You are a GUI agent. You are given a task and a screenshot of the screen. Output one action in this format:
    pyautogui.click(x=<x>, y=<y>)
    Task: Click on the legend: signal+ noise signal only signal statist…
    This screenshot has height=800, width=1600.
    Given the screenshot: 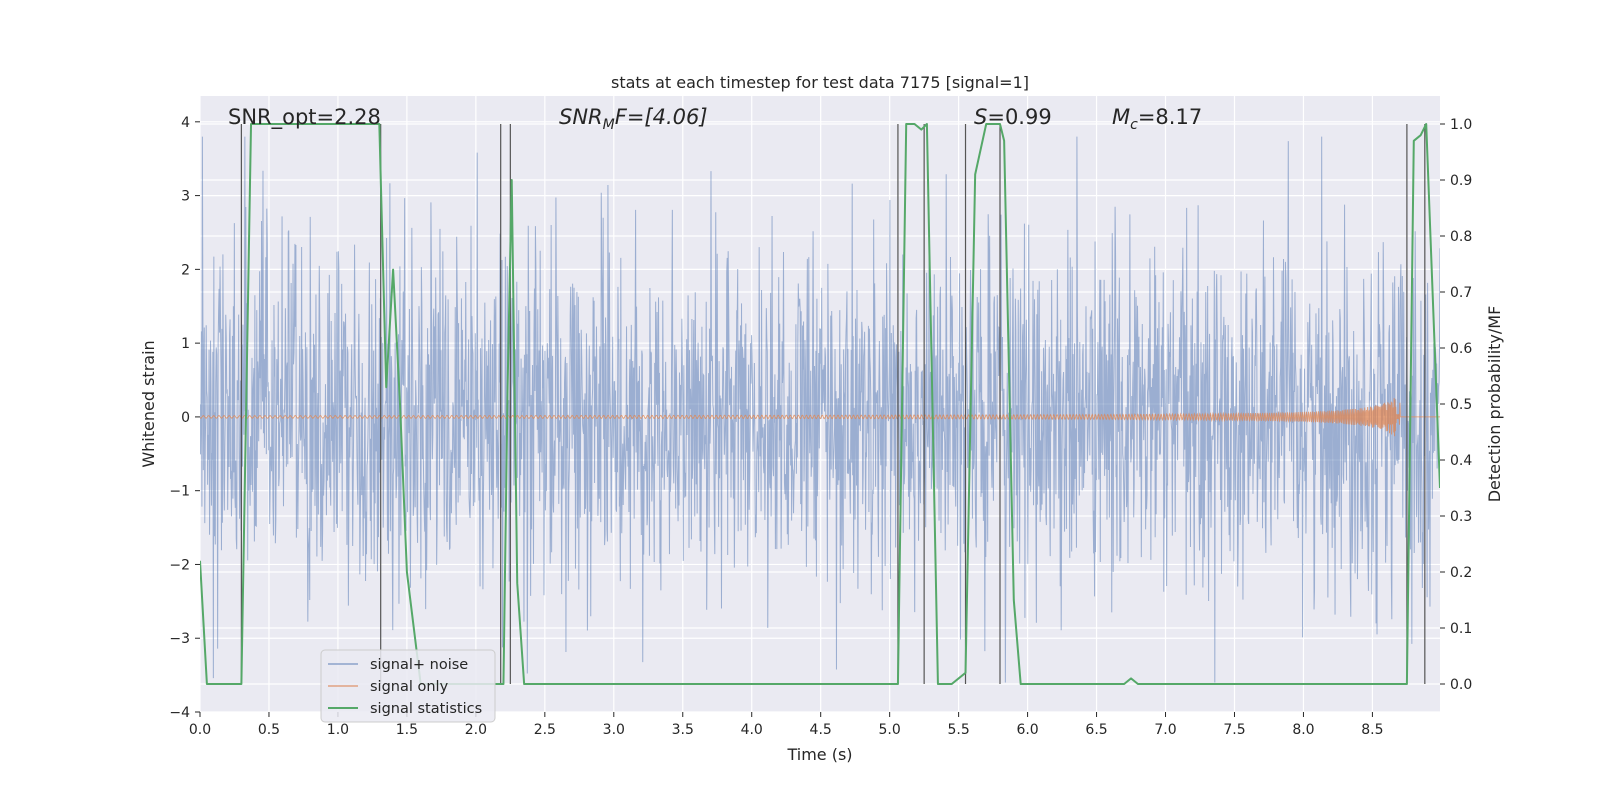 What is the action you would take?
    pyautogui.click(x=408, y=686)
    